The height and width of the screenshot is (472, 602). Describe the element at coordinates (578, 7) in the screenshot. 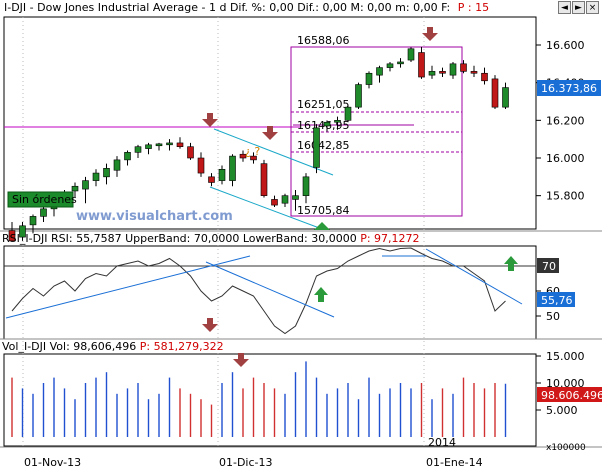

I see `scroll-right-button: ►` at that location.